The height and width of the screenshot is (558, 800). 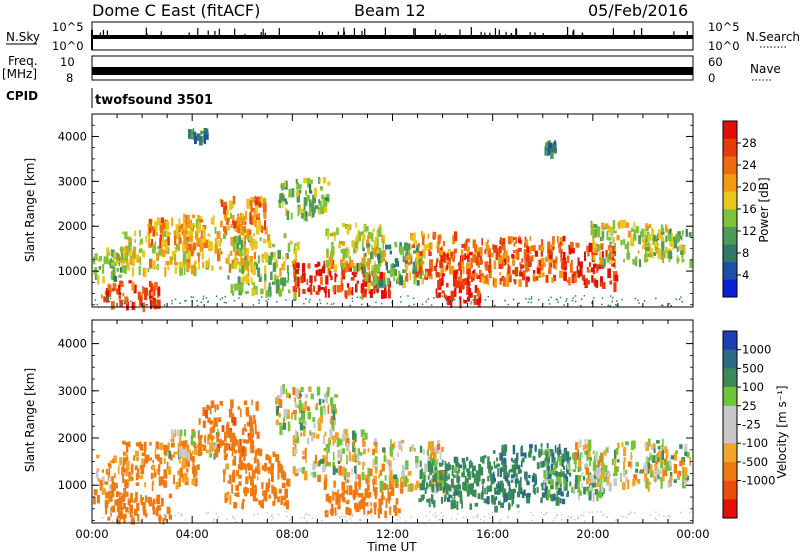 I want to click on colorbar-segment, so click(x=730, y=288).